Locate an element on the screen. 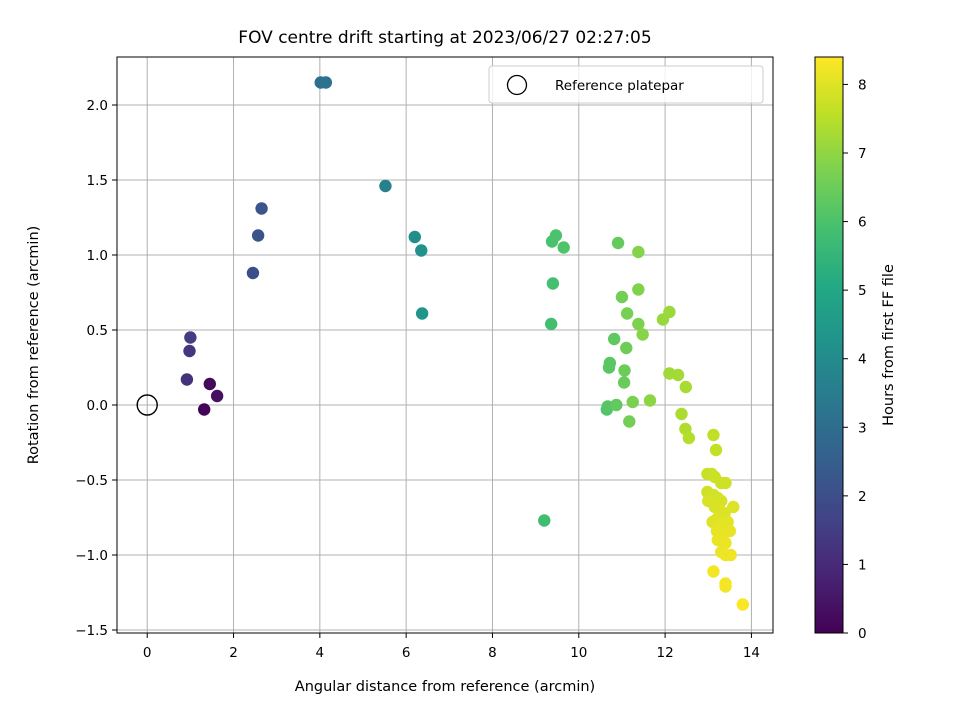 Image resolution: width=960 pixels, height=720 pixels. y-tick-label: 1.0 is located at coordinates (97, 256).